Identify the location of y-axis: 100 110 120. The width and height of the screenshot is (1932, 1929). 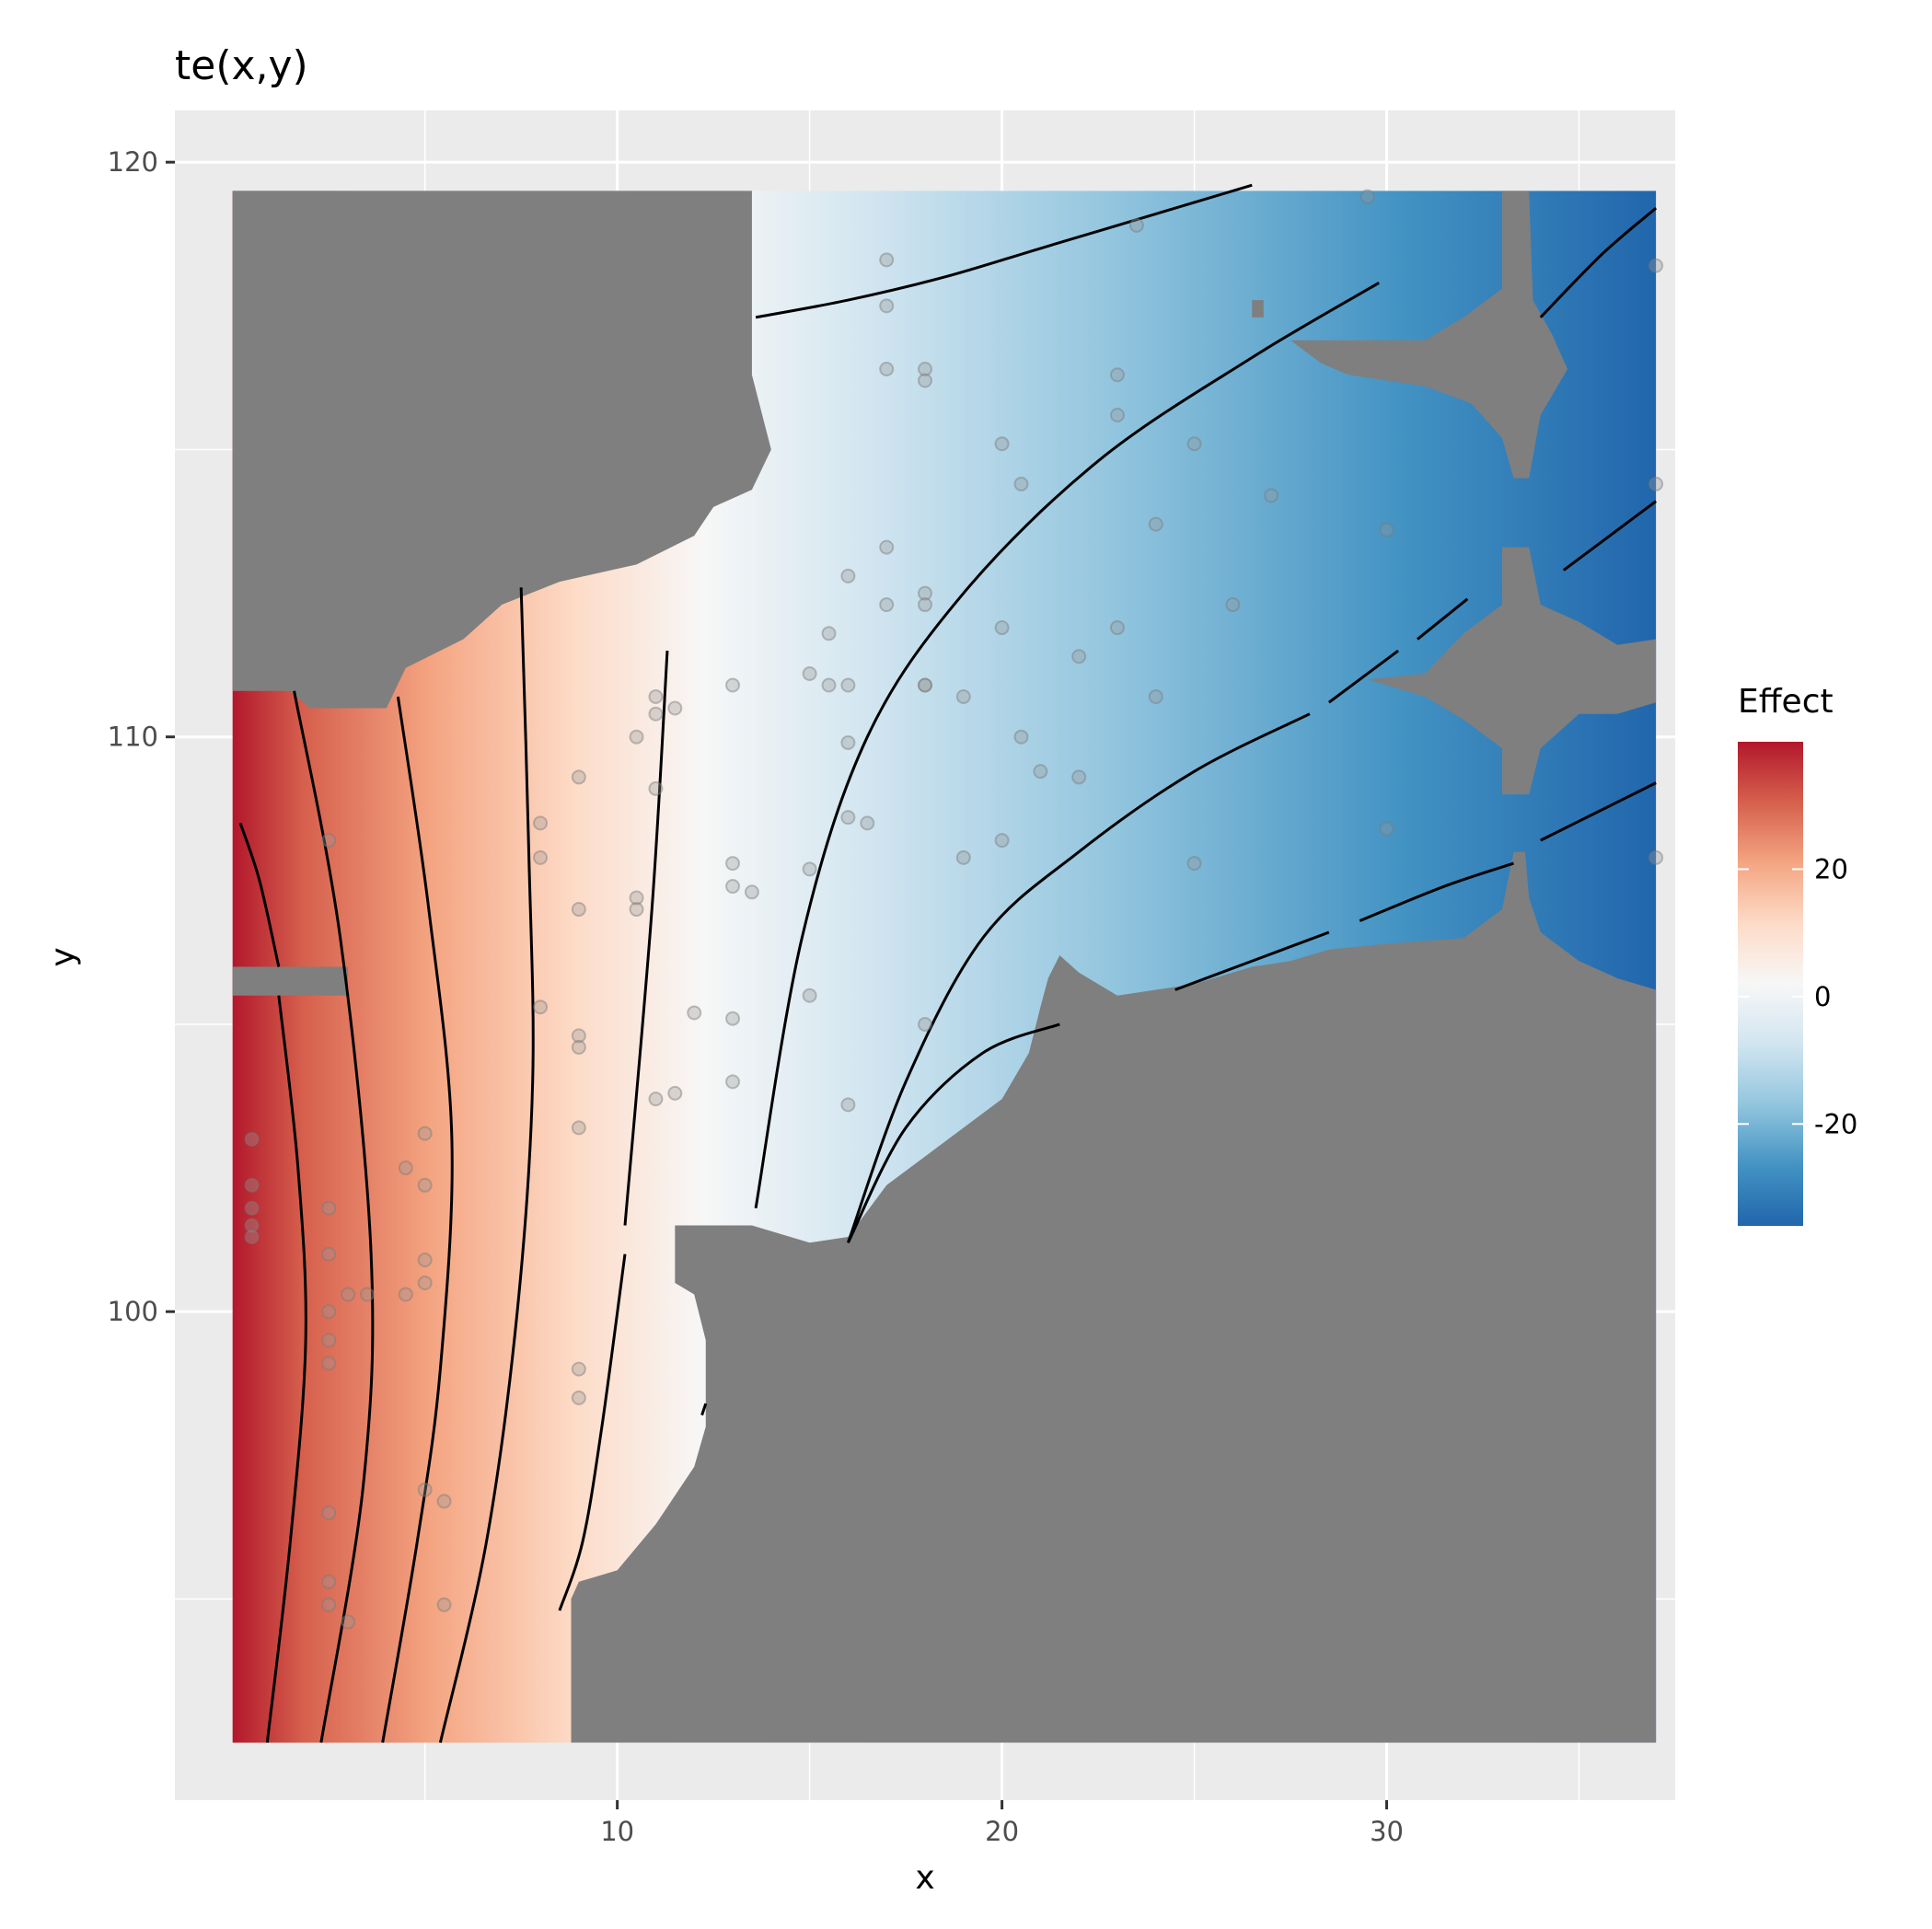
(142, 736).